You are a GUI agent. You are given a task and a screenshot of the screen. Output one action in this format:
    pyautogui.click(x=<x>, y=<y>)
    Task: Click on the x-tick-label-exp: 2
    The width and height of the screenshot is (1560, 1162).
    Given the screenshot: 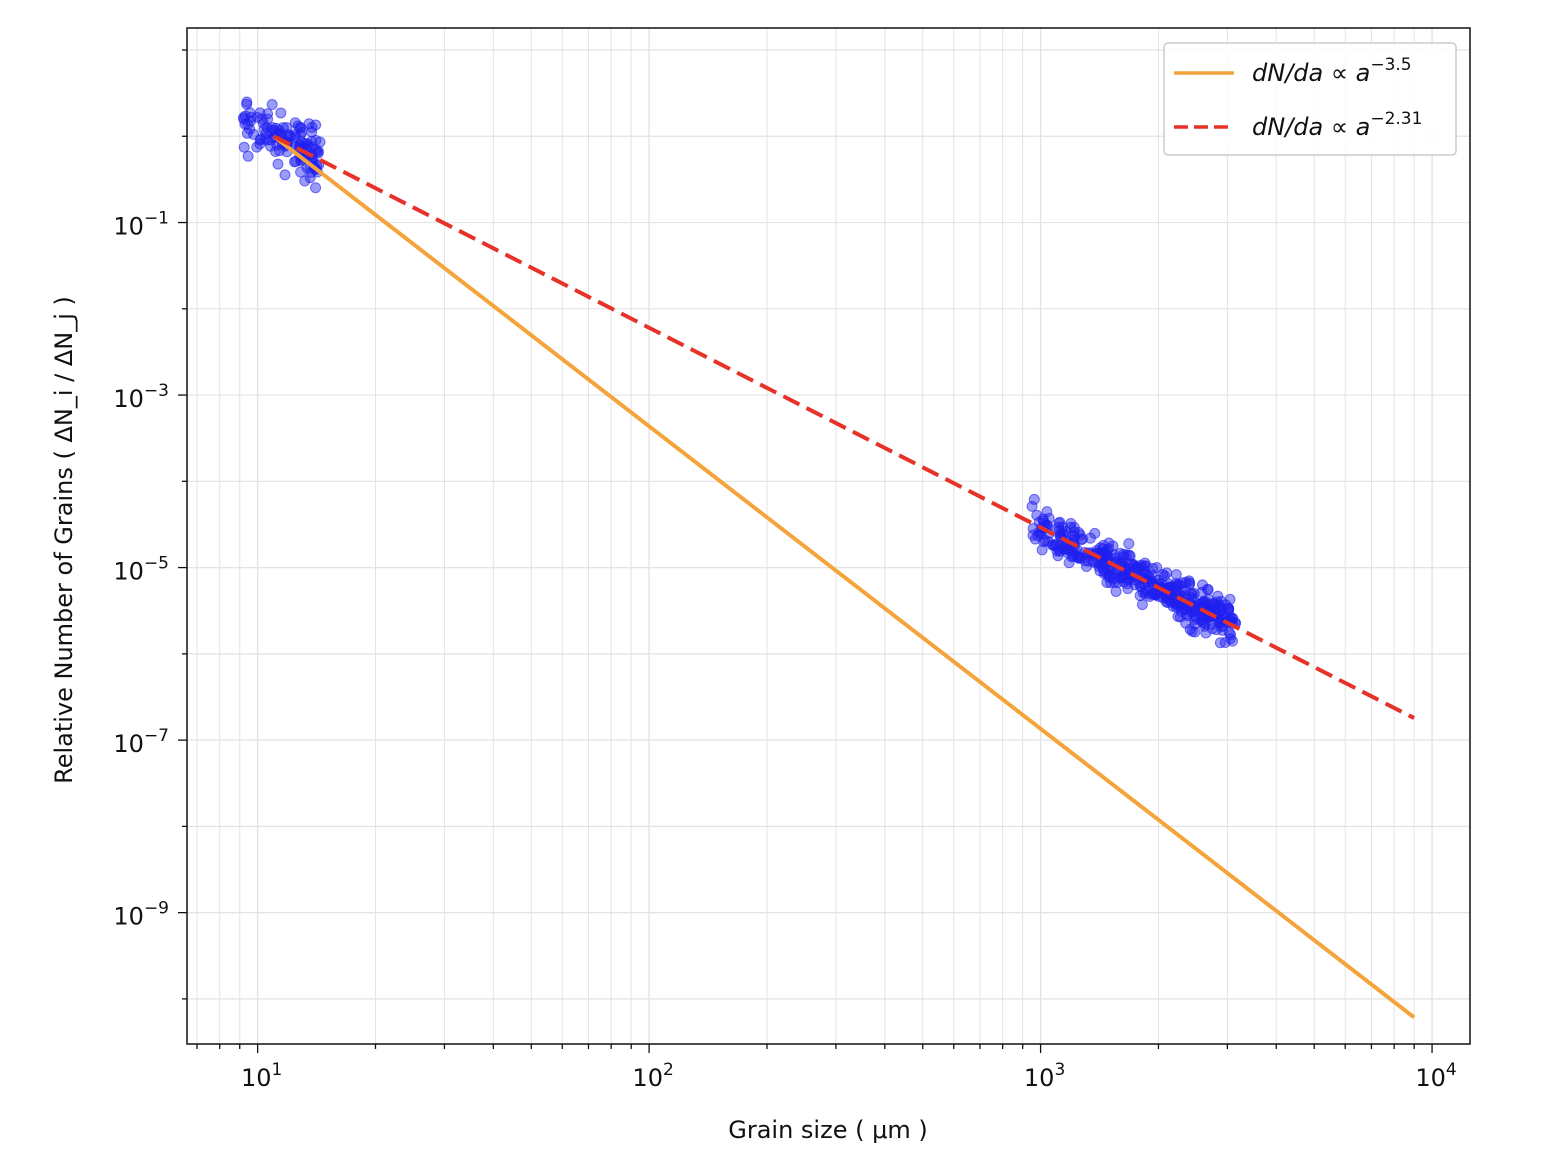 What is the action you would take?
    pyautogui.click(x=668, y=1070)
    